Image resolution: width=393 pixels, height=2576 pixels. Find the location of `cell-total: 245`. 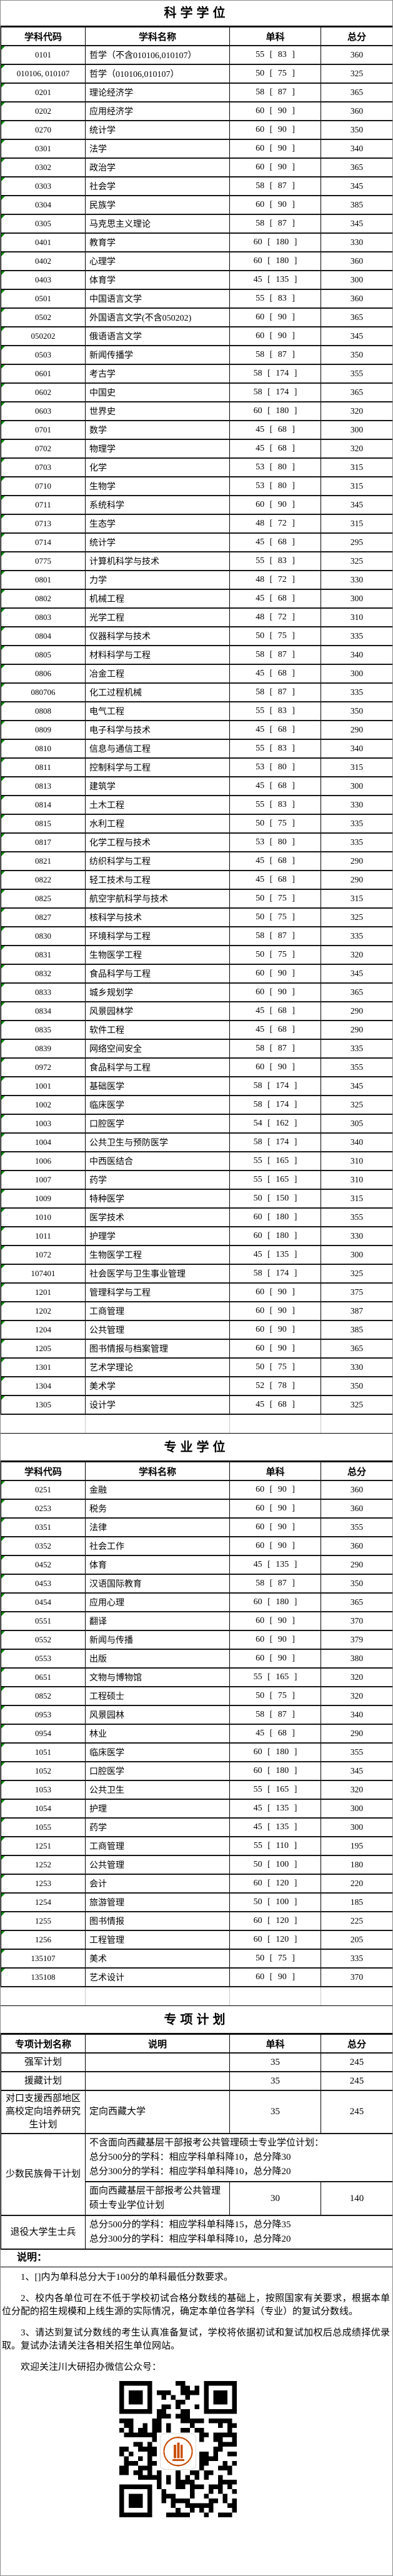

cell-total: 245 is located at coordinates (357, 2062).